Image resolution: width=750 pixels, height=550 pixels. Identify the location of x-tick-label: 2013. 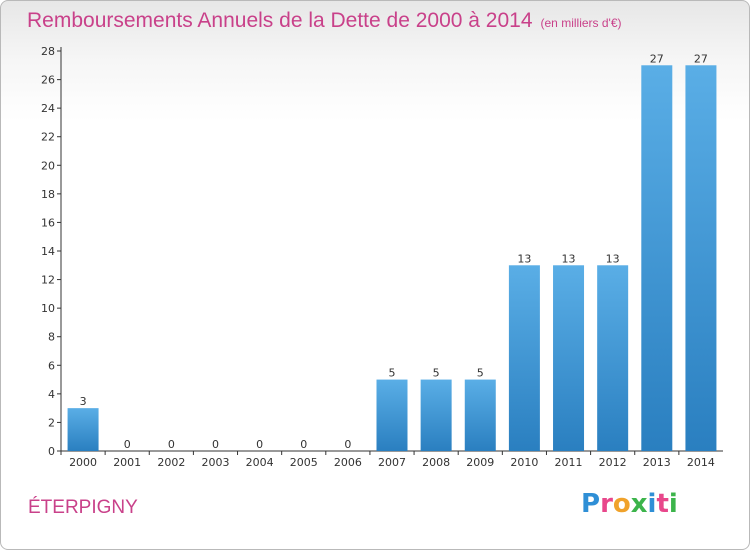
(657, 462).